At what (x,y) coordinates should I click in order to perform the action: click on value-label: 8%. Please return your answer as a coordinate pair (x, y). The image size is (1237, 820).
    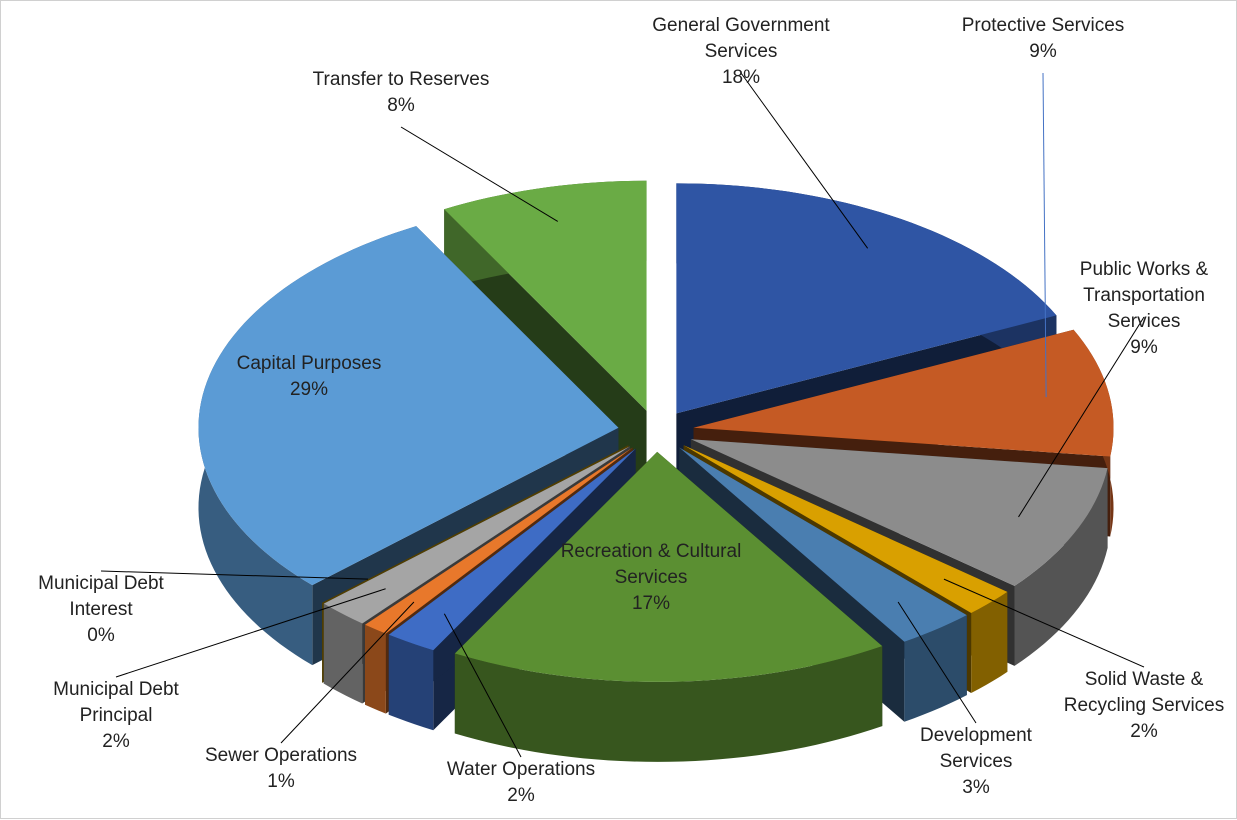
    Looking at the image, I should click on (401, 105).